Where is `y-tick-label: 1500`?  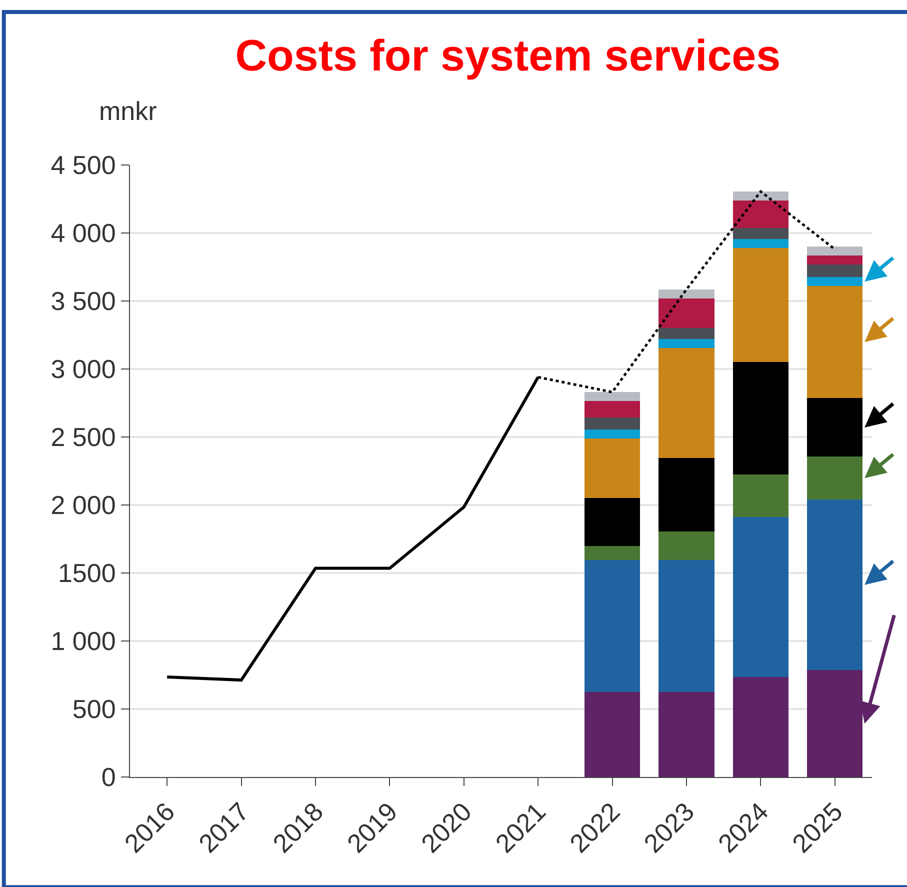 y-tick-label: 1500 is located at coordinates (87, 573).